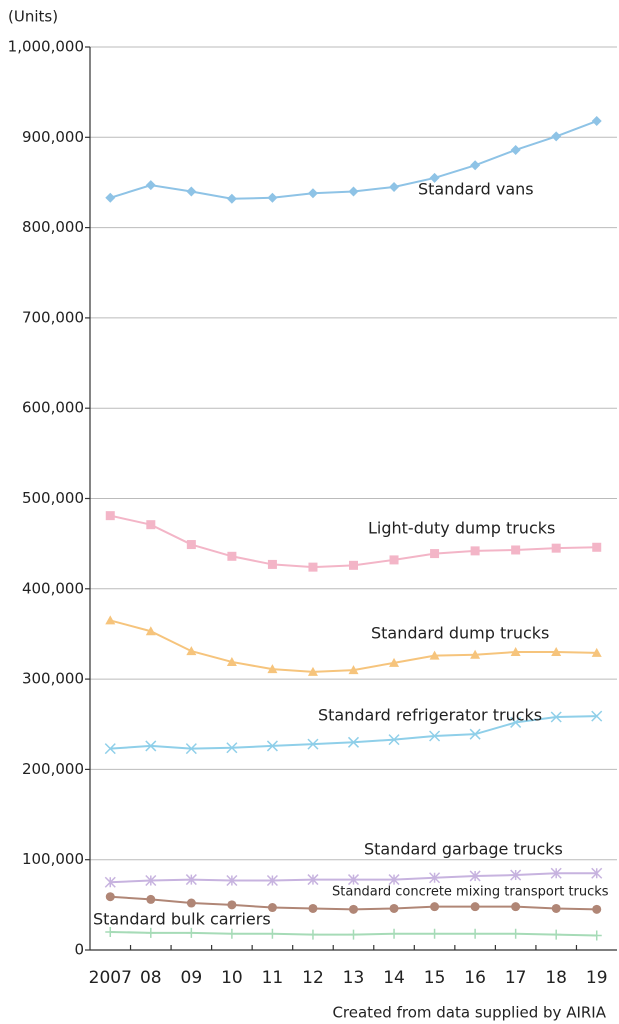 The width and height of the screenshot is (619, 1024). What do you see at coordinates (469, 1013) in the screenshot?
I see `source-note: Created from data supplied by AIRIA` at bounding box center [469, 1013].